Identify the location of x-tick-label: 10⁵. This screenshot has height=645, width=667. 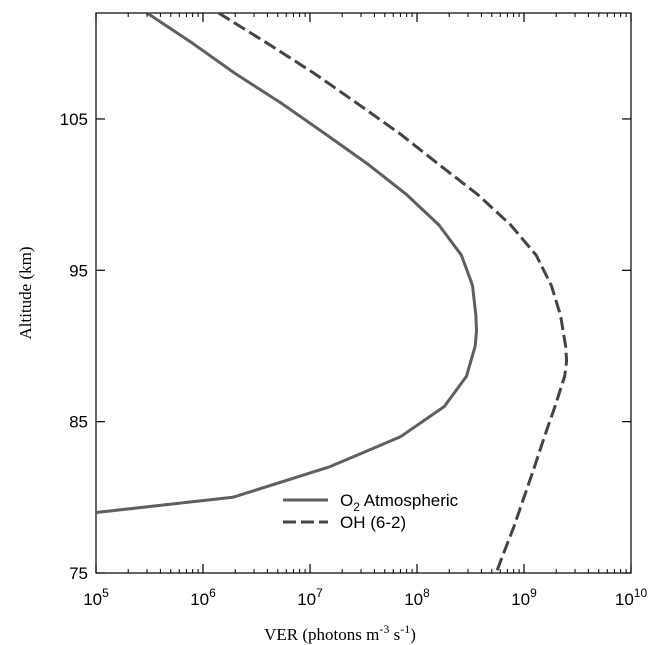
(96, 597).